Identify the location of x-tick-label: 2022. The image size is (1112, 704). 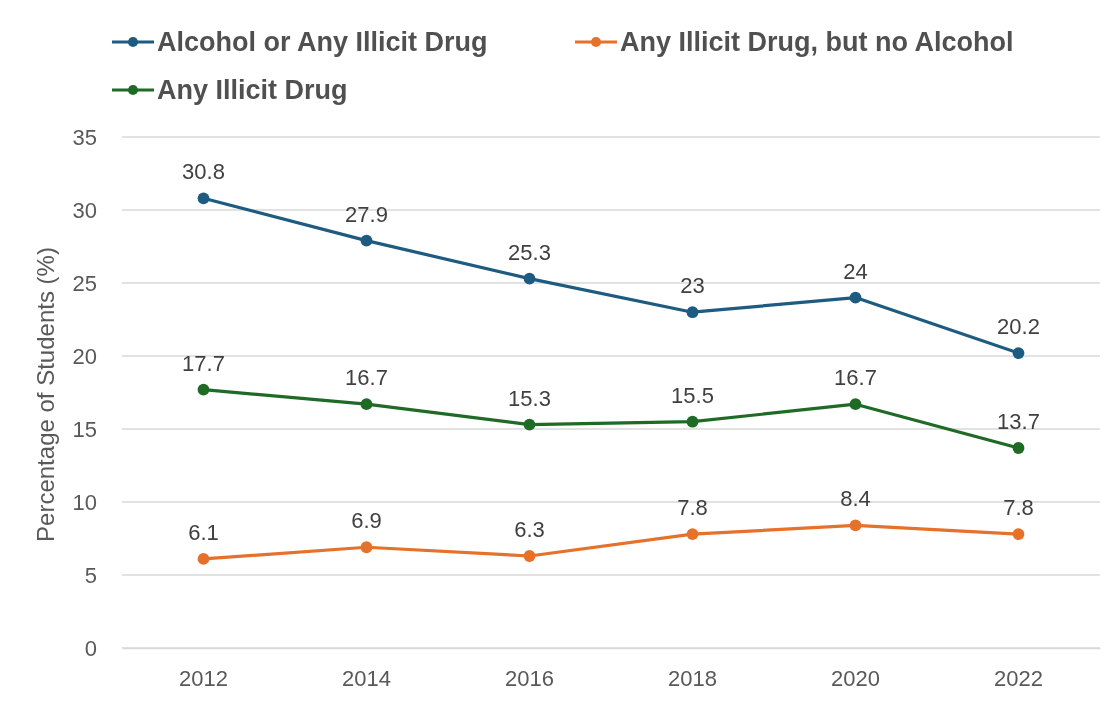
(1018, 678).